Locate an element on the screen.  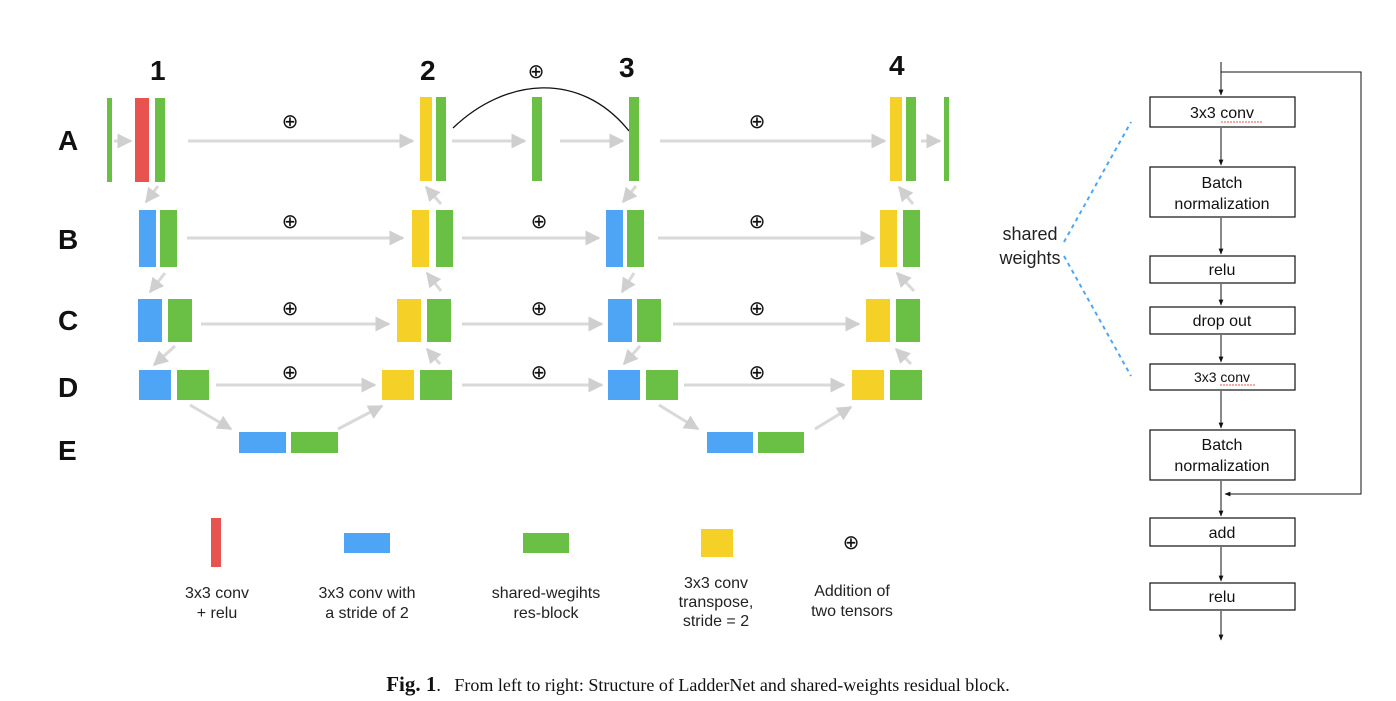
box-conv-1-label: 3x3 conv is located at coordinates (1222, 113).